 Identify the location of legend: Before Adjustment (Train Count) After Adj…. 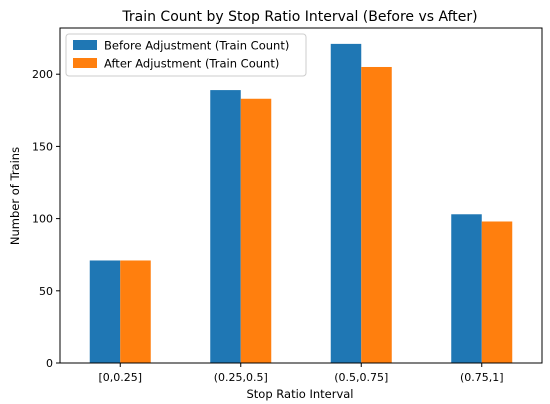
(186, 55).